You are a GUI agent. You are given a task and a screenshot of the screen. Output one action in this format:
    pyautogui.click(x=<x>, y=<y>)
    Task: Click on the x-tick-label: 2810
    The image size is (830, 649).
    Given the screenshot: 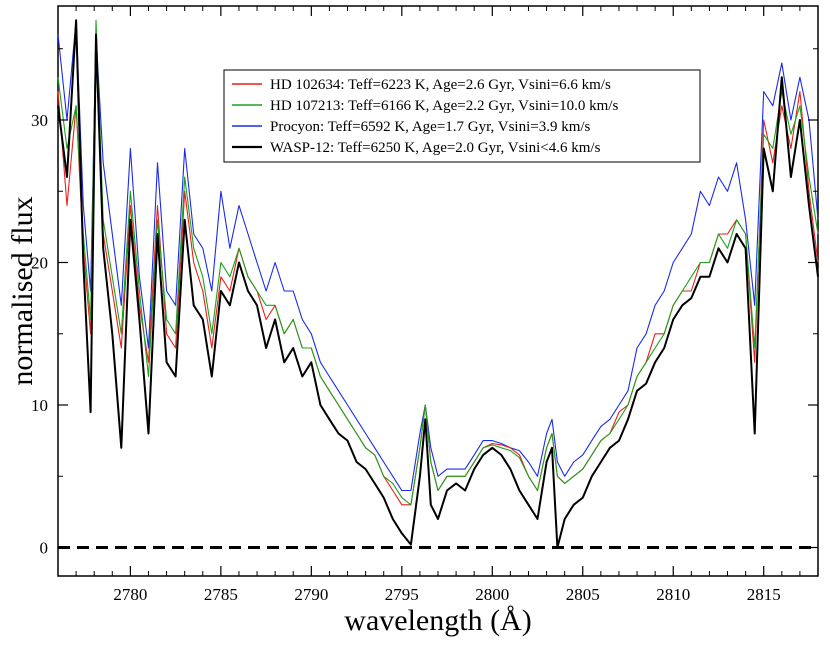 What is the action you would take?
    pyautogui.click(x=673, y=594)
    